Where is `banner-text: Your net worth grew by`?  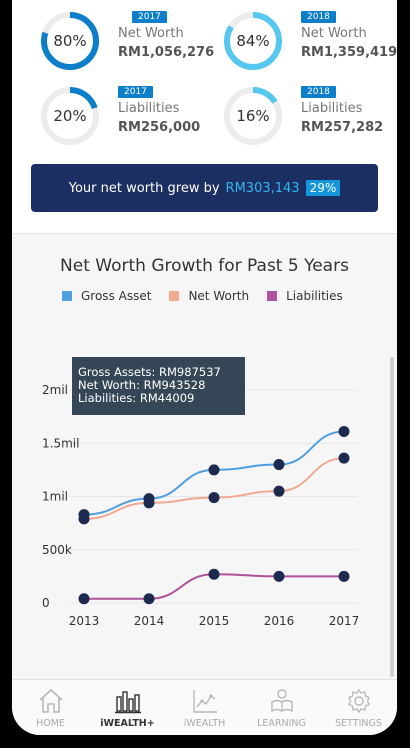 banner-text: Your net worth grew by is located at coordinates (144, 188).